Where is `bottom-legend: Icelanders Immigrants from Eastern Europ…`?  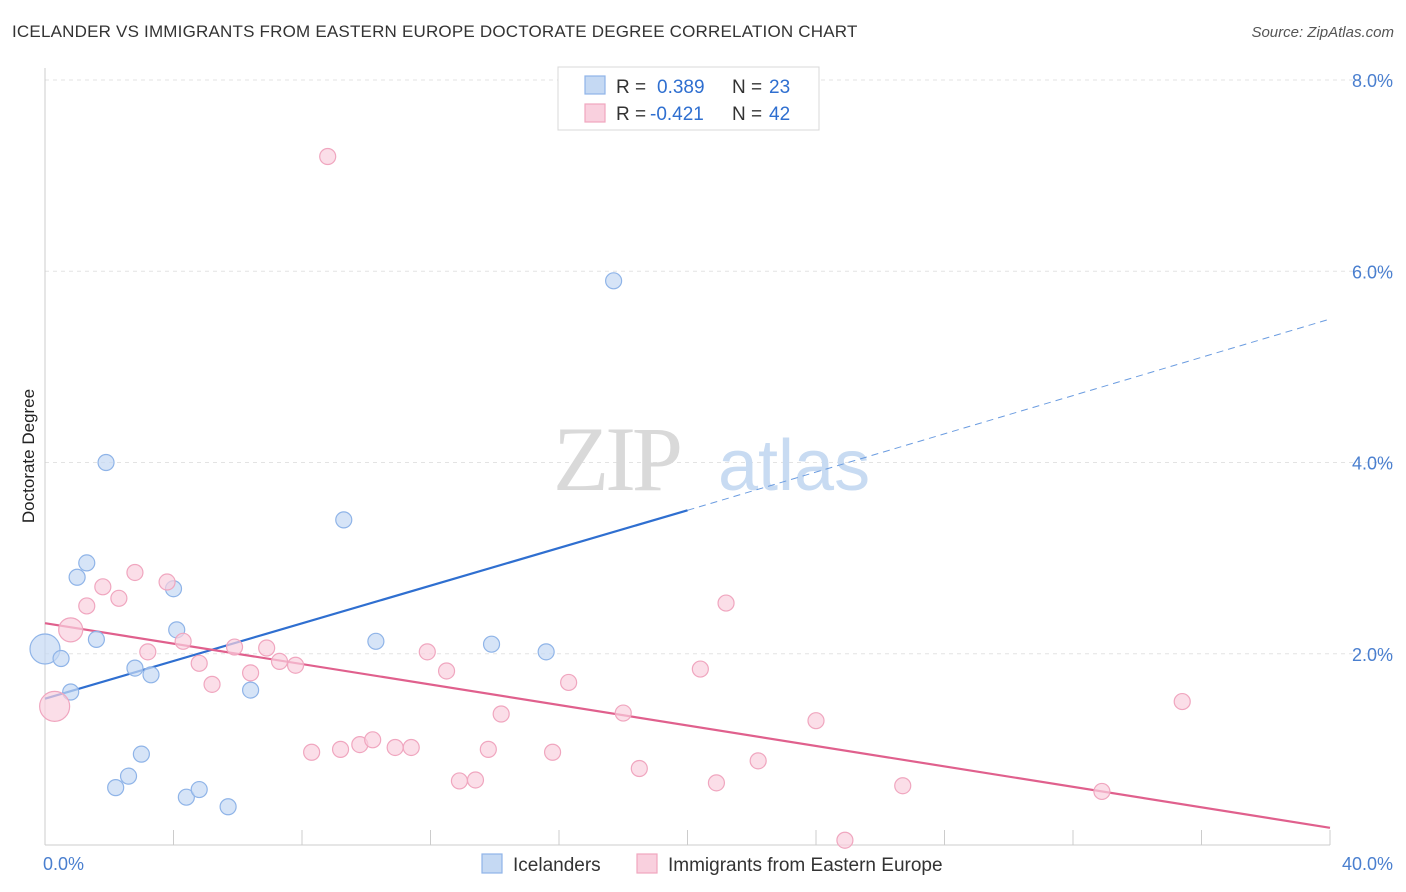
bottom-legend: Icelanders Immigrants from Eastern Europ… is located at coordinates (712, 864).